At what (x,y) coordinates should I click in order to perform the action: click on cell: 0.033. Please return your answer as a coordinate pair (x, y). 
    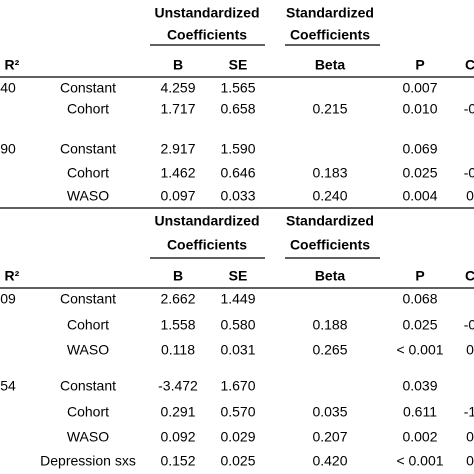
    Looking at the image, I should click on (237, 196).